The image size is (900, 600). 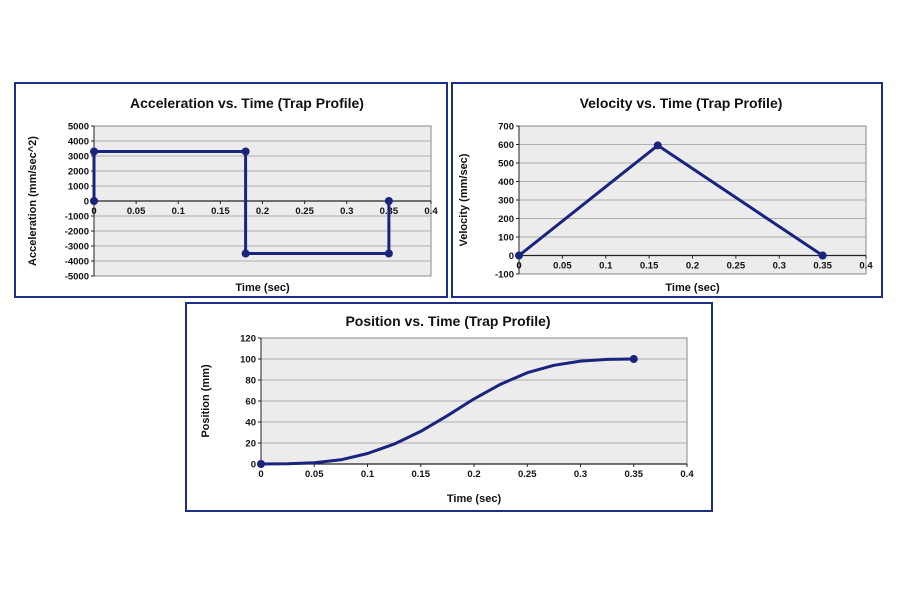 I want to click on y-tick-label: 5000, so click(x=78, y=127).